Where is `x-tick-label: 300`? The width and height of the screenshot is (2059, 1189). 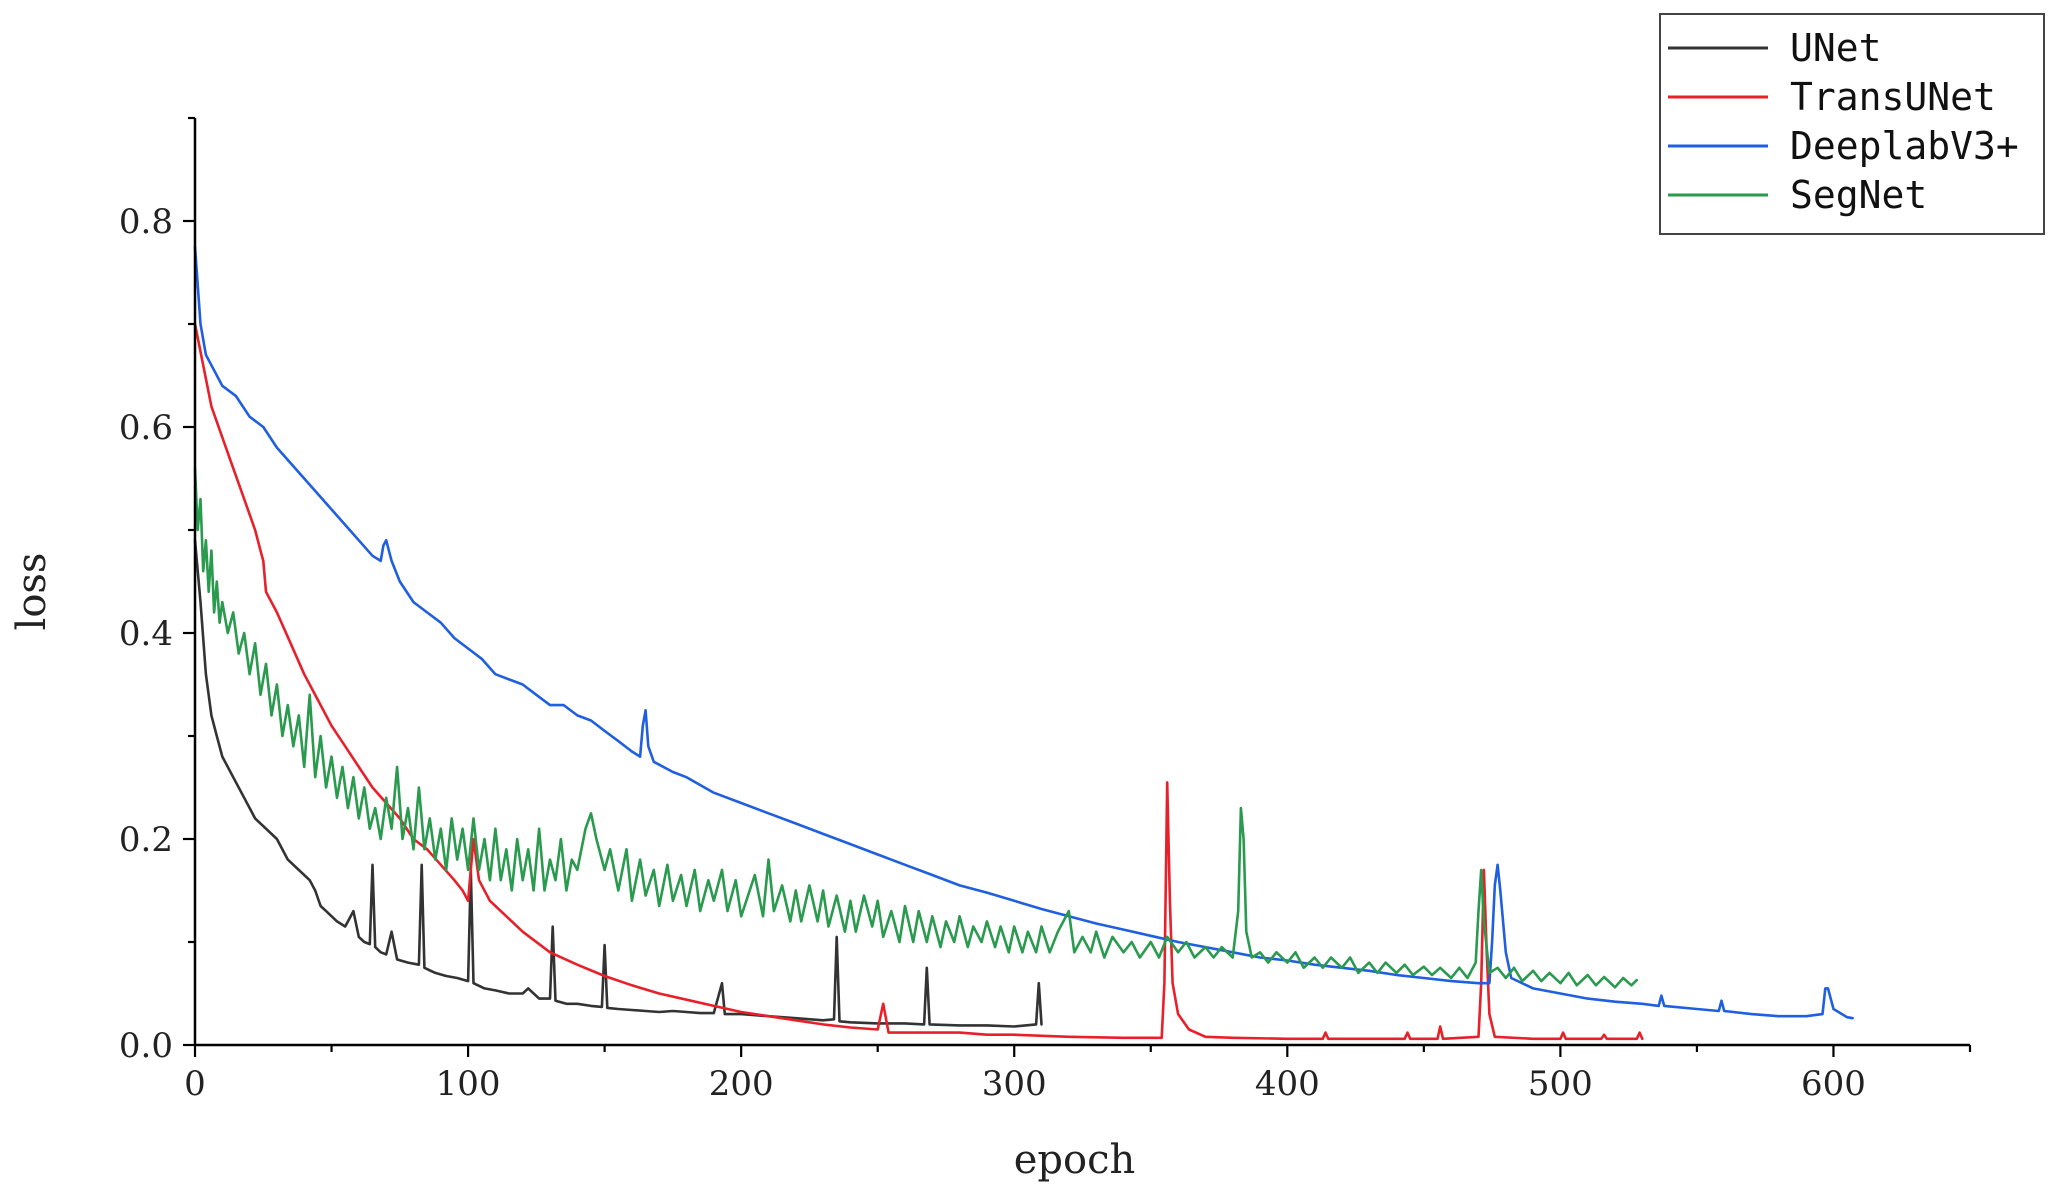
x-tick-label: 300 is located at coordinates (1014, 1084).